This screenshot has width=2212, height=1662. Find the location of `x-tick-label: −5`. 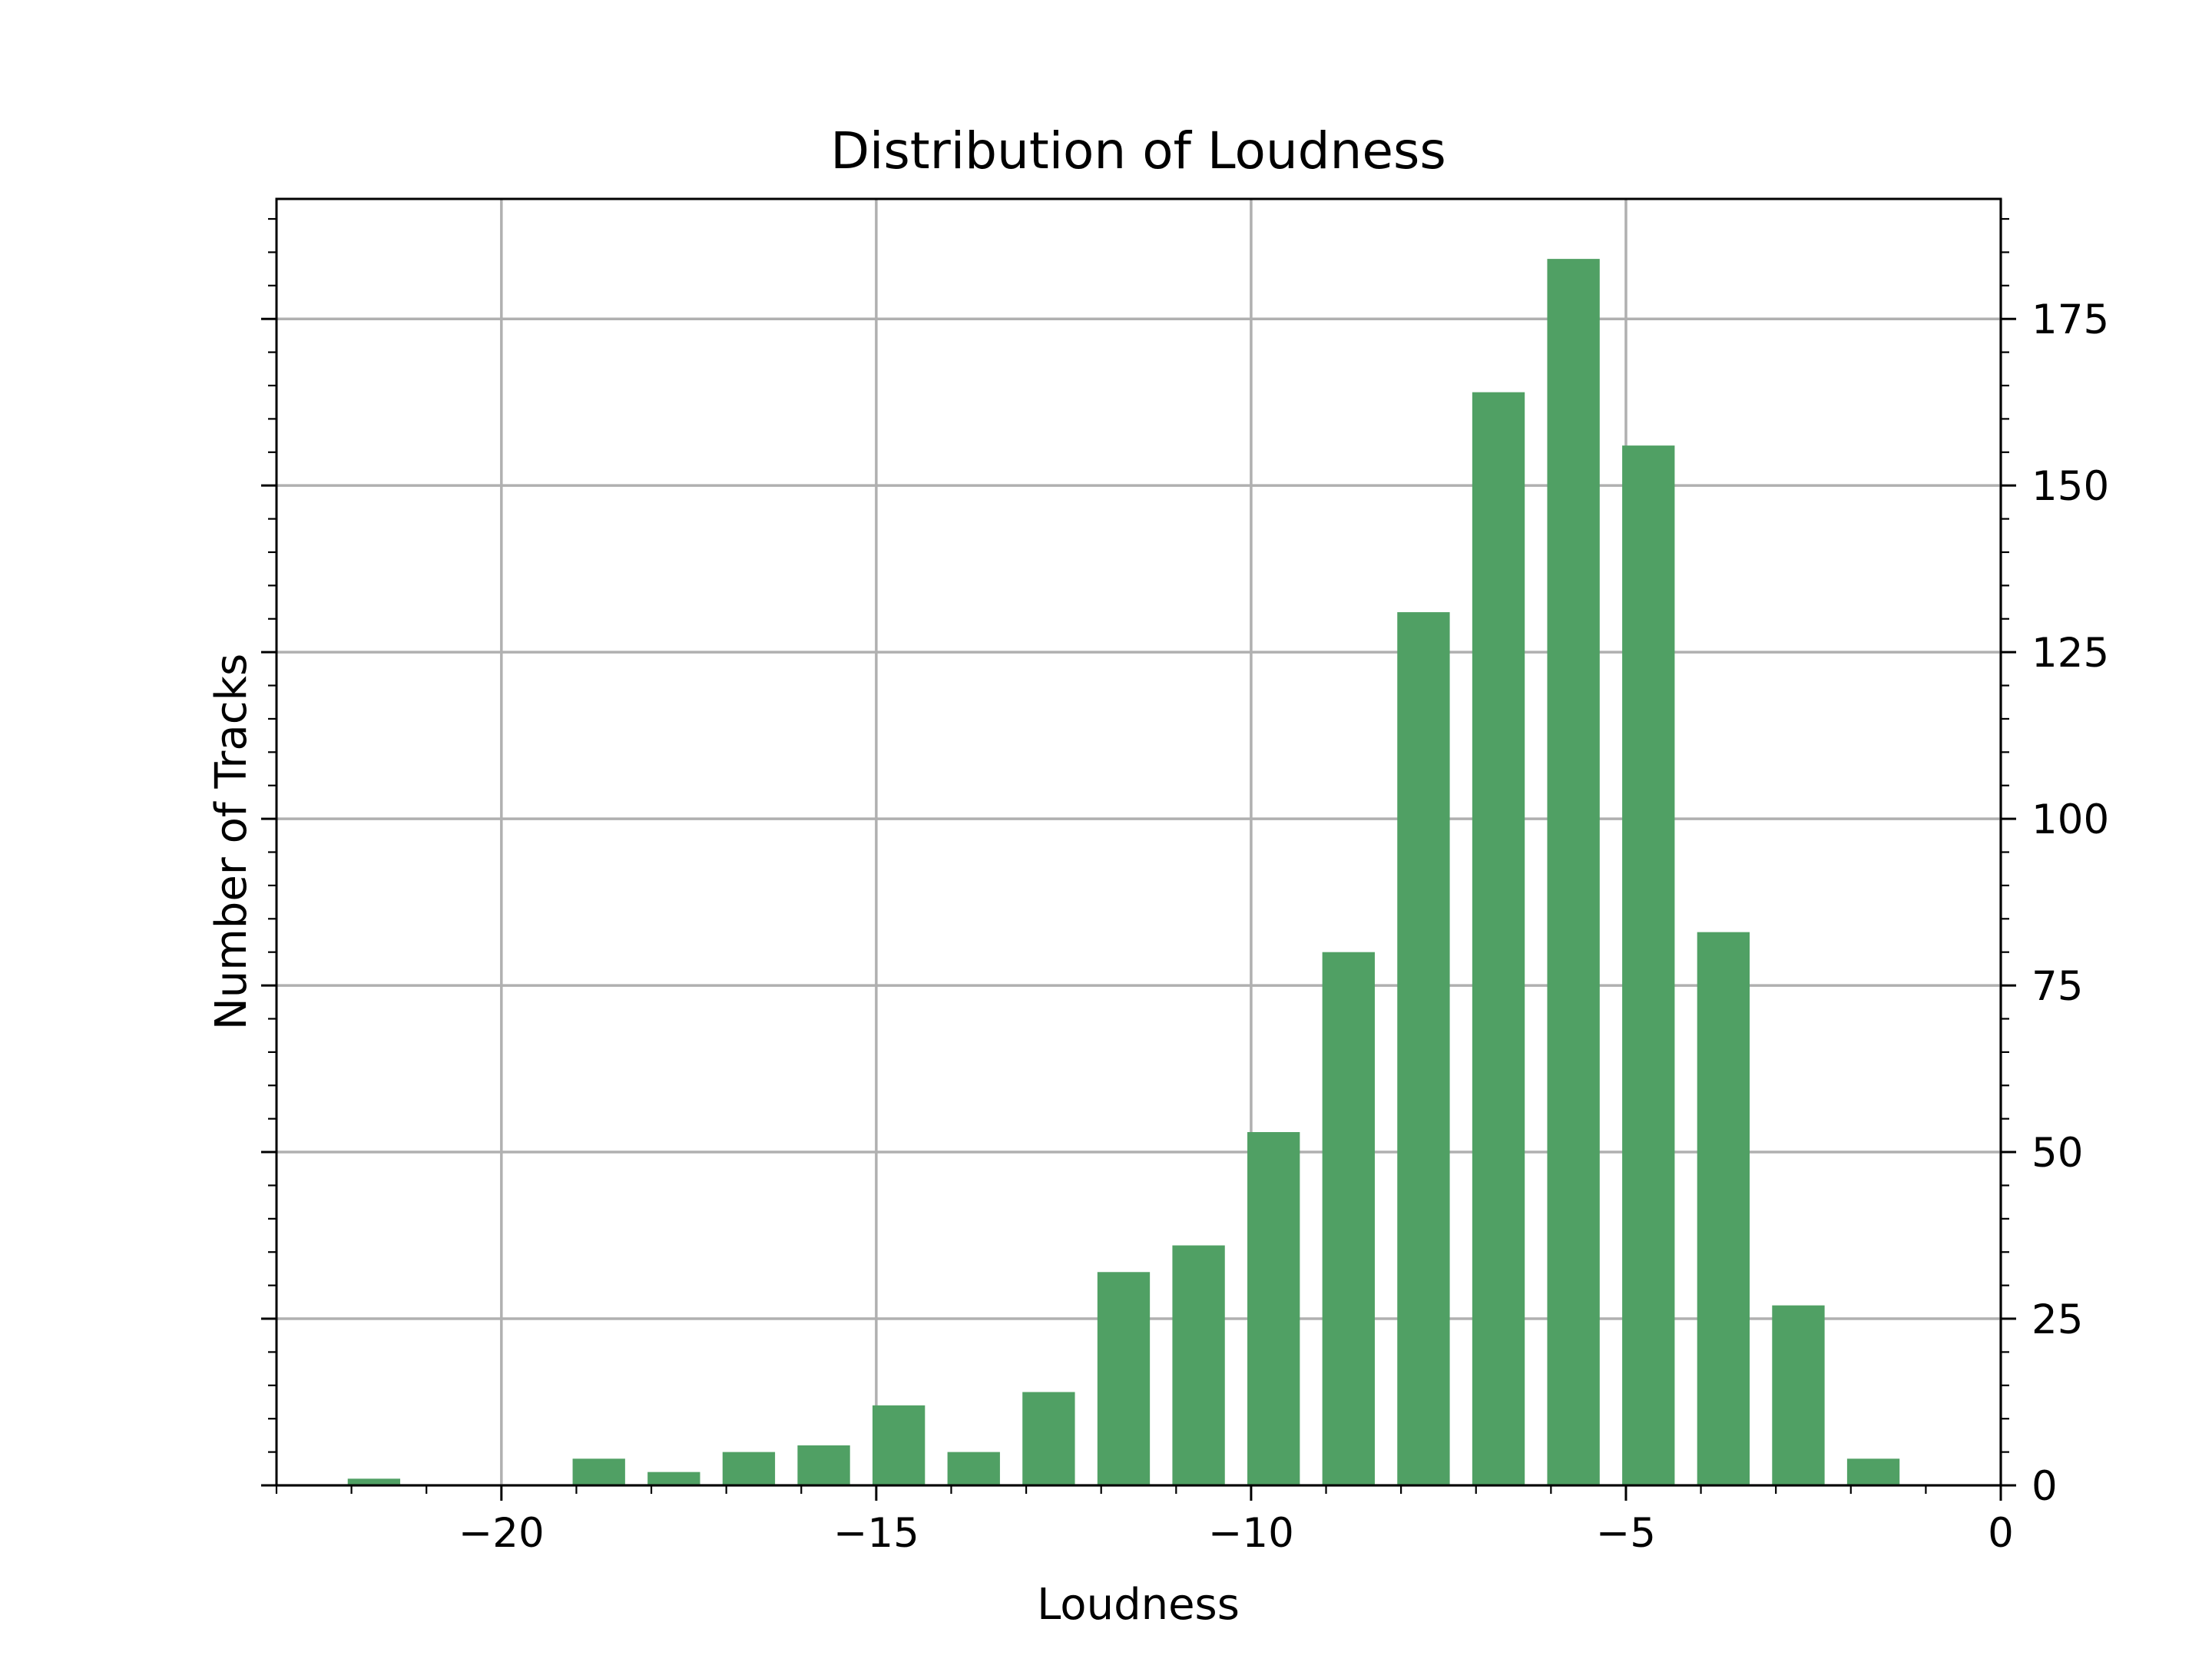

x-tick-label: −5 is located at coordinates (1626, 1533).